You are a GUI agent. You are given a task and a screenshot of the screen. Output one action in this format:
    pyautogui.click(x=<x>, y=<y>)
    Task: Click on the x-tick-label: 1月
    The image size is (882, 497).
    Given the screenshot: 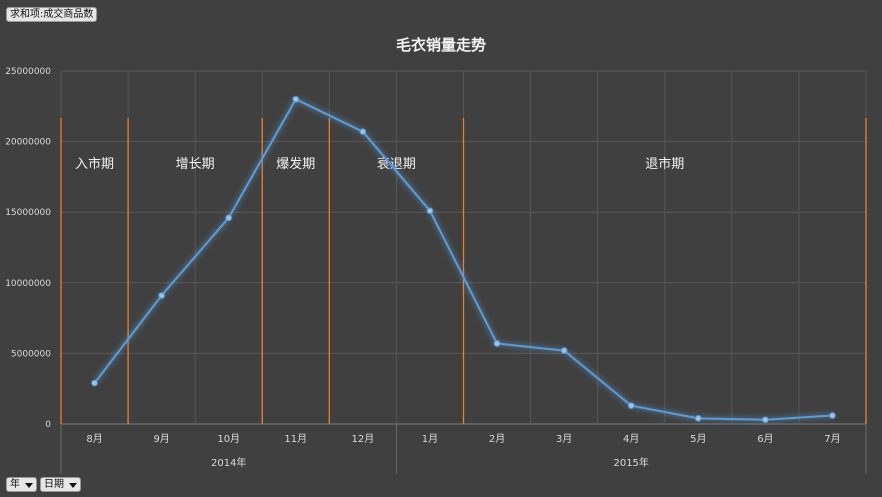 What is the action you would take?
    pyautogui.click(x=430, y=439)
    